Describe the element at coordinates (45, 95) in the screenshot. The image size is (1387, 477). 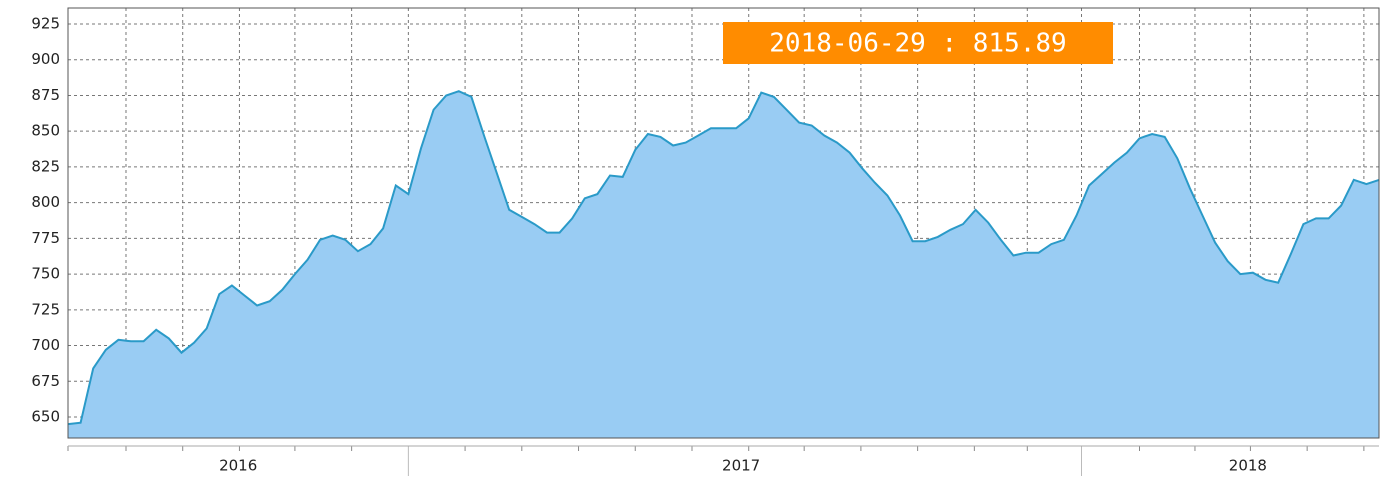
I see `y-tick-label: 875` at that location.